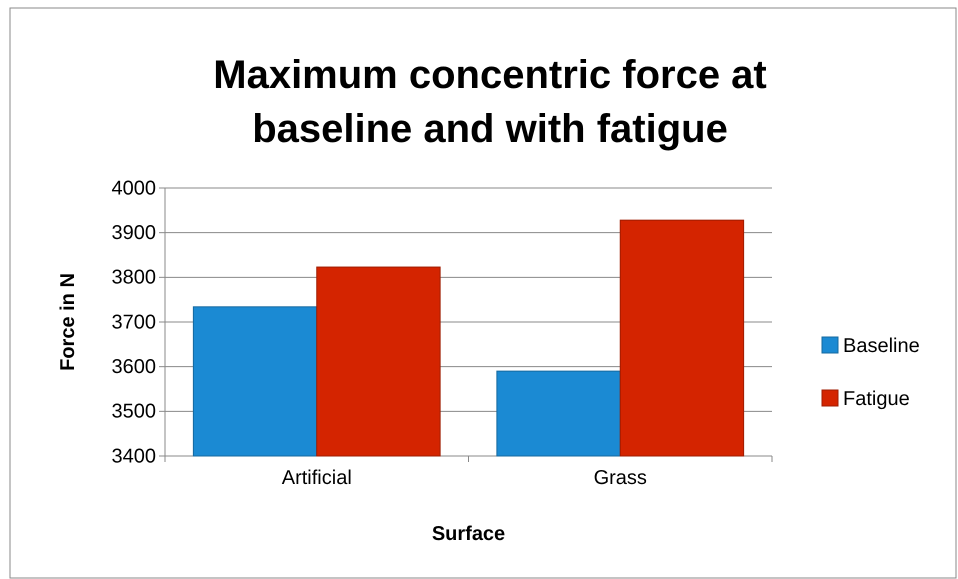 The image size is (958, 579). I want to click on y-tick-label: 3600, so click(134, 367).